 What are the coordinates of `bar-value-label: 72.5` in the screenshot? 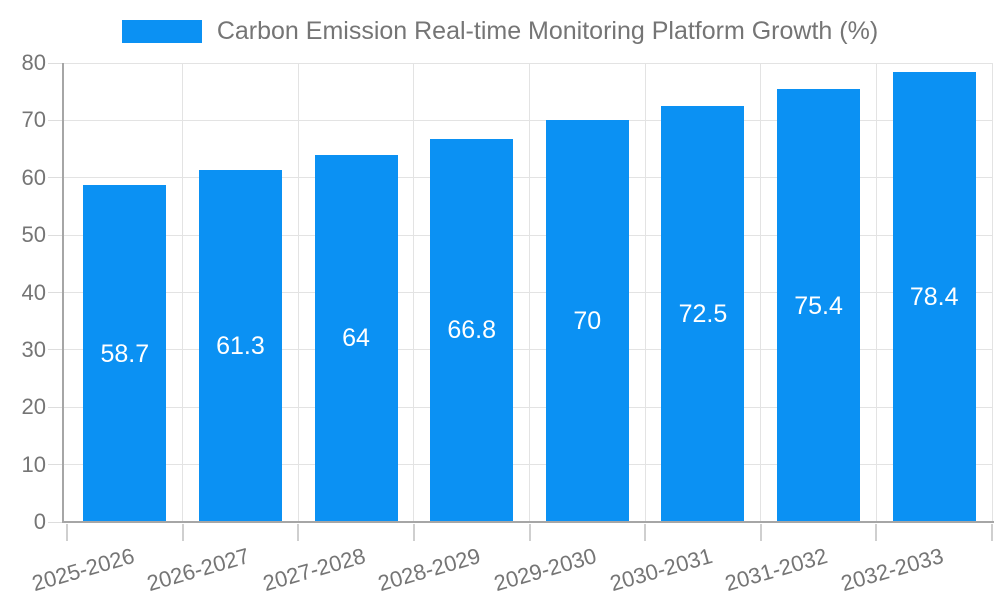 It's located at (703, 314).